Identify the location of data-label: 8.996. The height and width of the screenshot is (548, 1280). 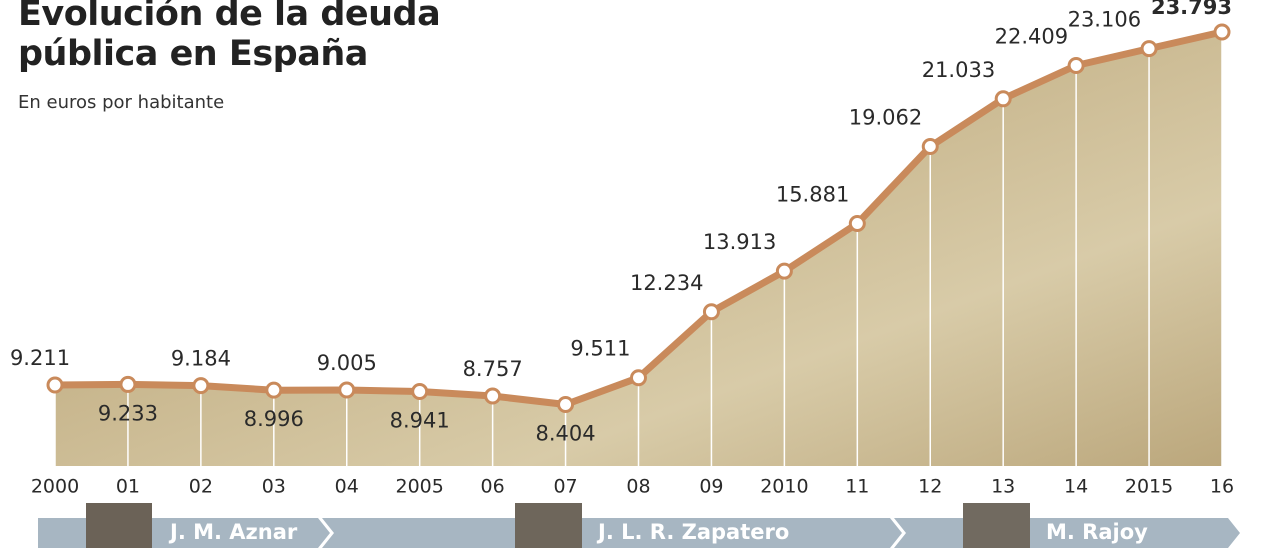
(274, 419).